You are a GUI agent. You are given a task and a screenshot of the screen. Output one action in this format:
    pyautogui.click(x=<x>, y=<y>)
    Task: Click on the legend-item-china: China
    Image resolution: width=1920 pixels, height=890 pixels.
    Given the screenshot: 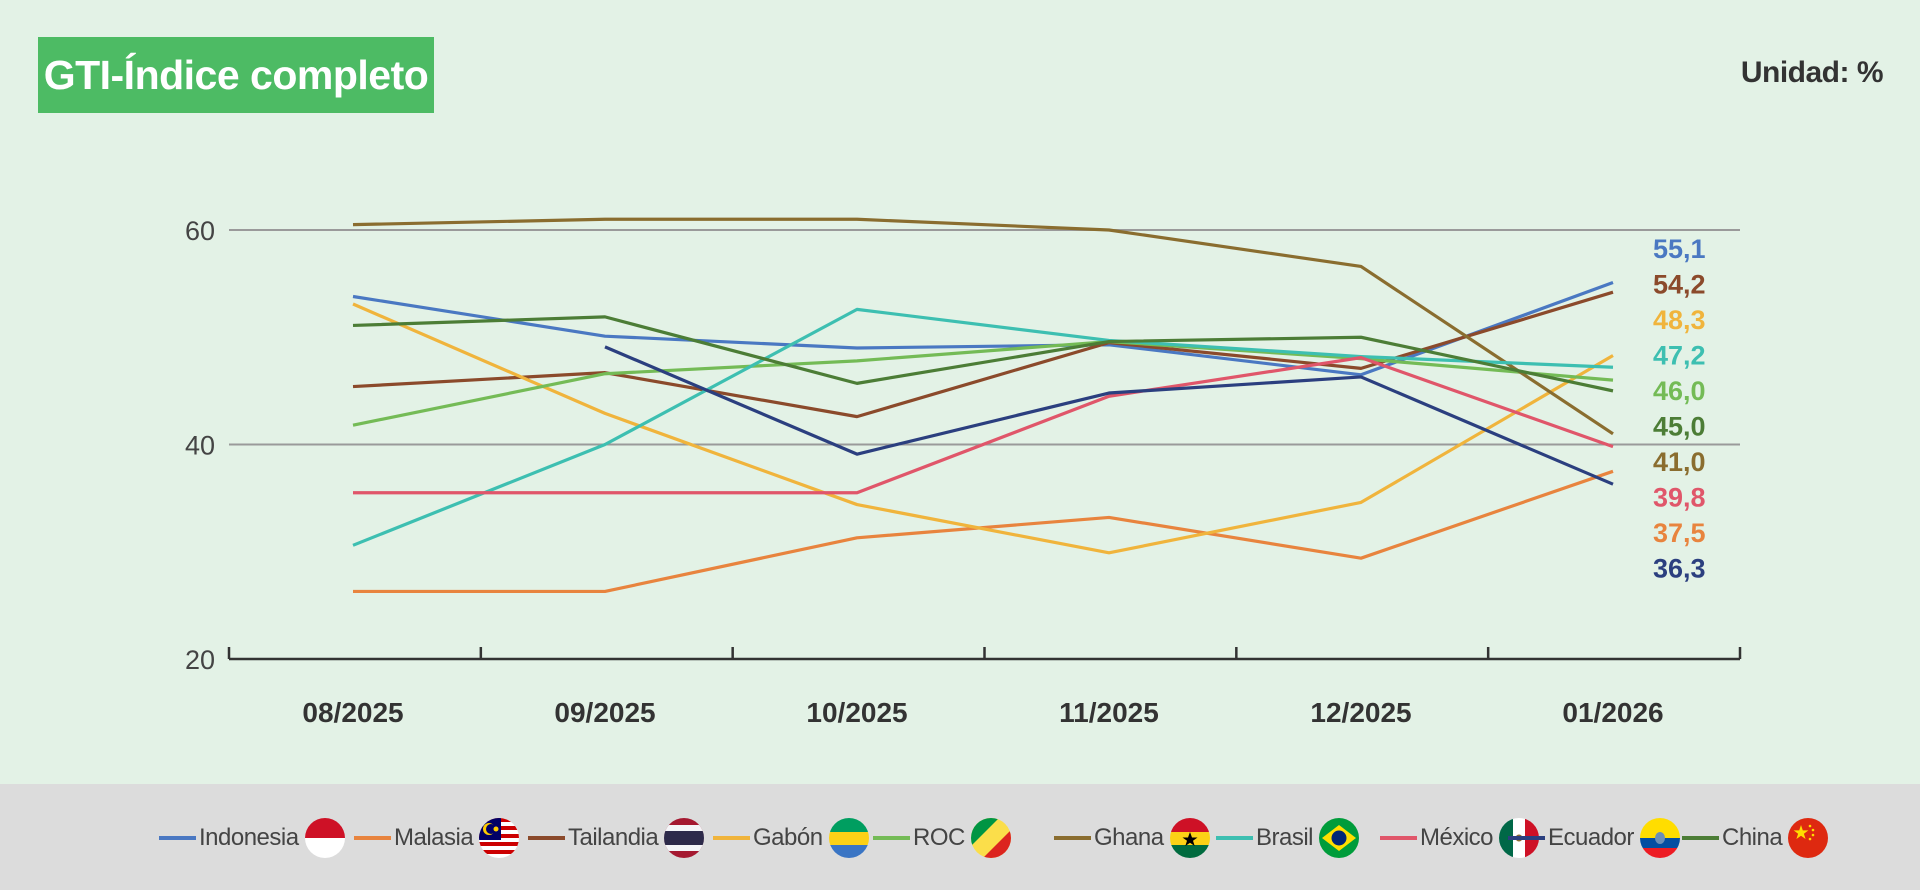 What is the action you would take?
    pyautogui.click(x=1755, y=838)
    